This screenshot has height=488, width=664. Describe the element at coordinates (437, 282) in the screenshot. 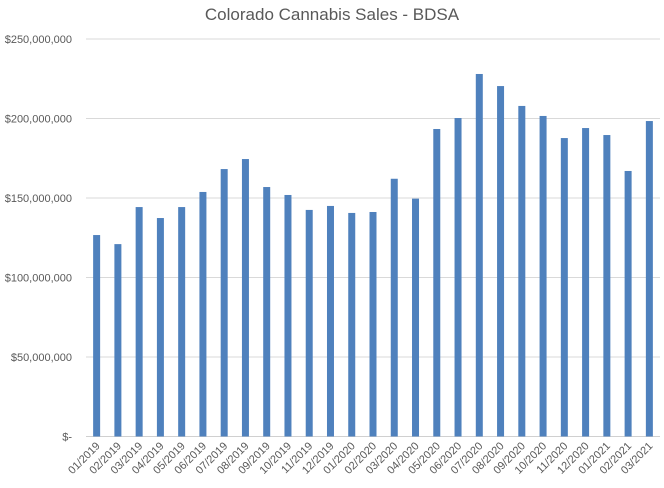

I see `bar-05-2020` at that location.